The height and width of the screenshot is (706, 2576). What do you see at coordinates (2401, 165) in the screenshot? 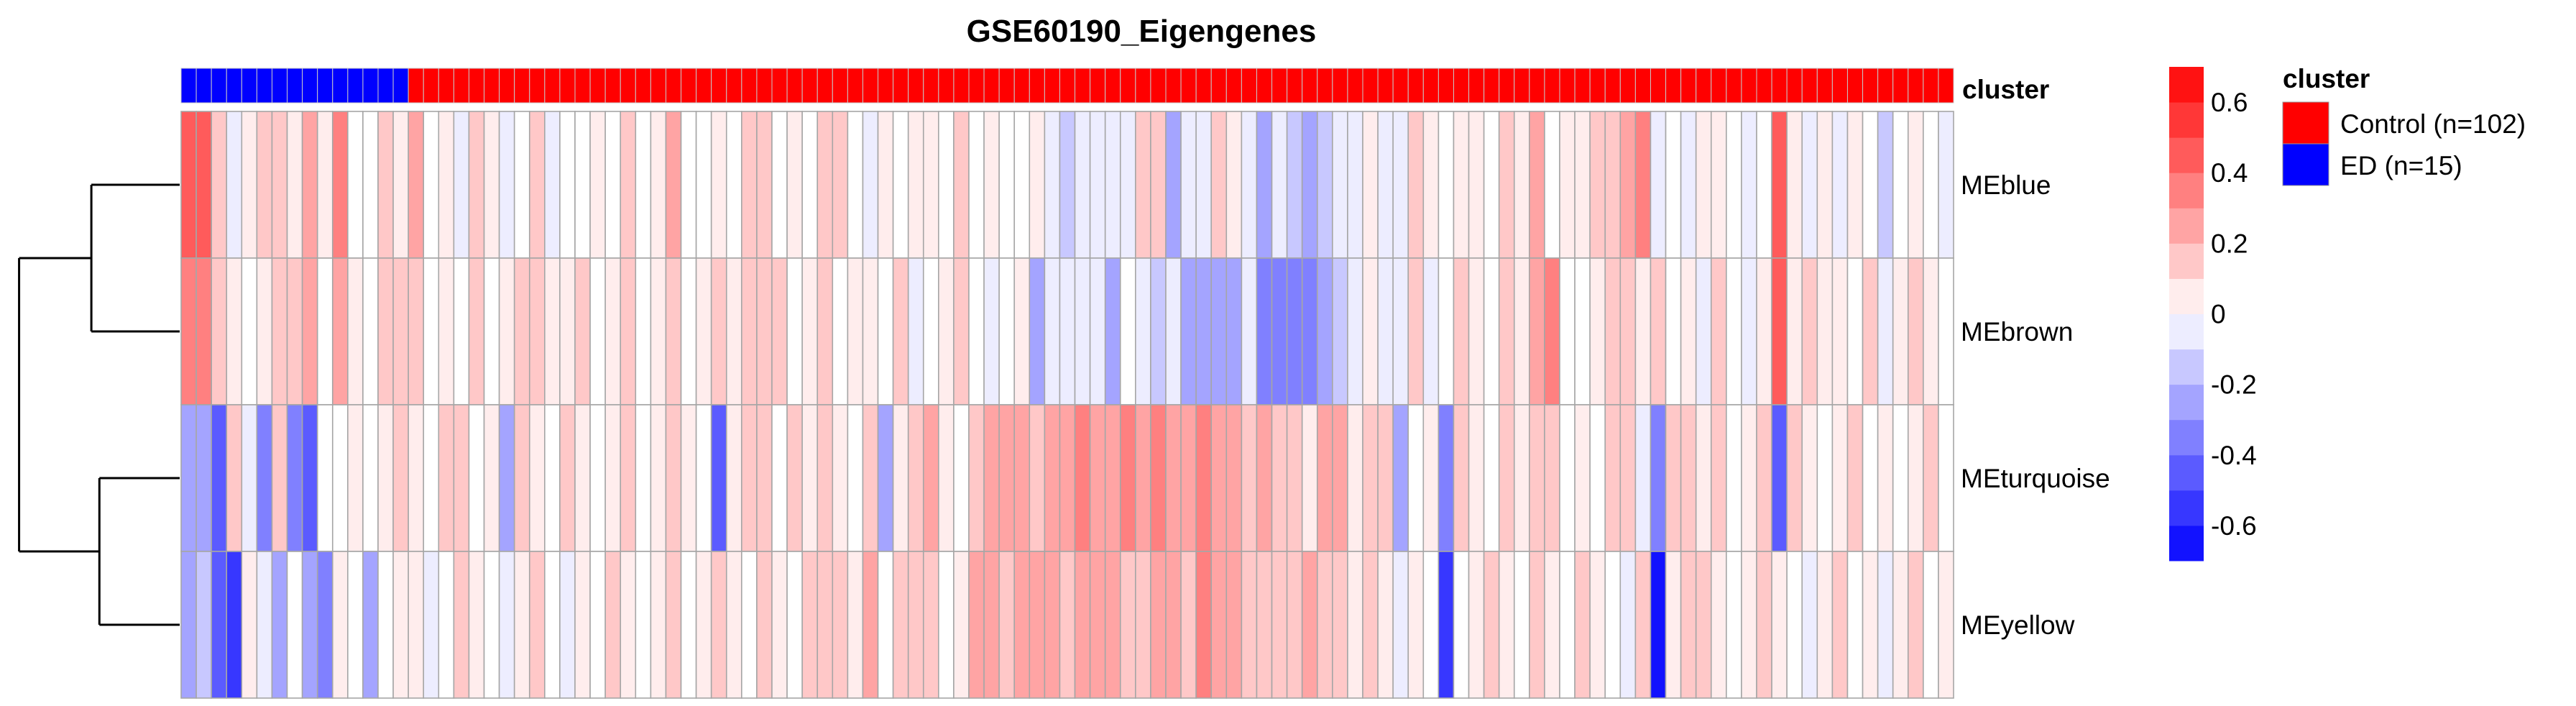
I see `cluster-legend-label: ED (n=15)` at bounding box center [2401, 165].